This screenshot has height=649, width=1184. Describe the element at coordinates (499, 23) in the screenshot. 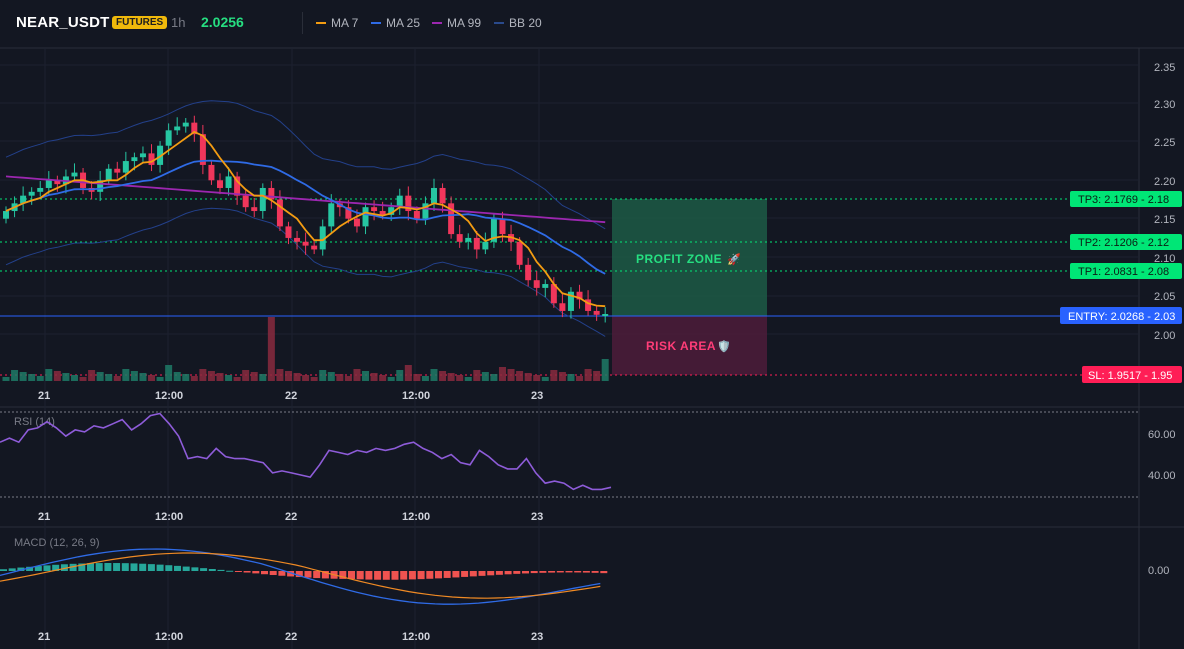

I see `bb20-swatch` at that location.